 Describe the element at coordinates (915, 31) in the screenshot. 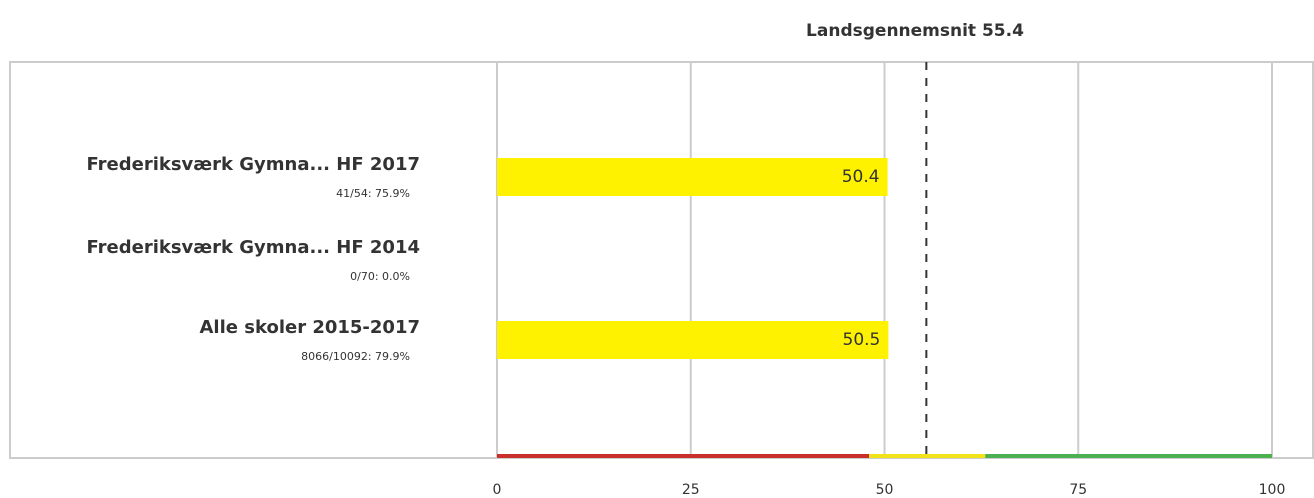

I see `reference-label: Landsgennemsnit 55.4` at that location.